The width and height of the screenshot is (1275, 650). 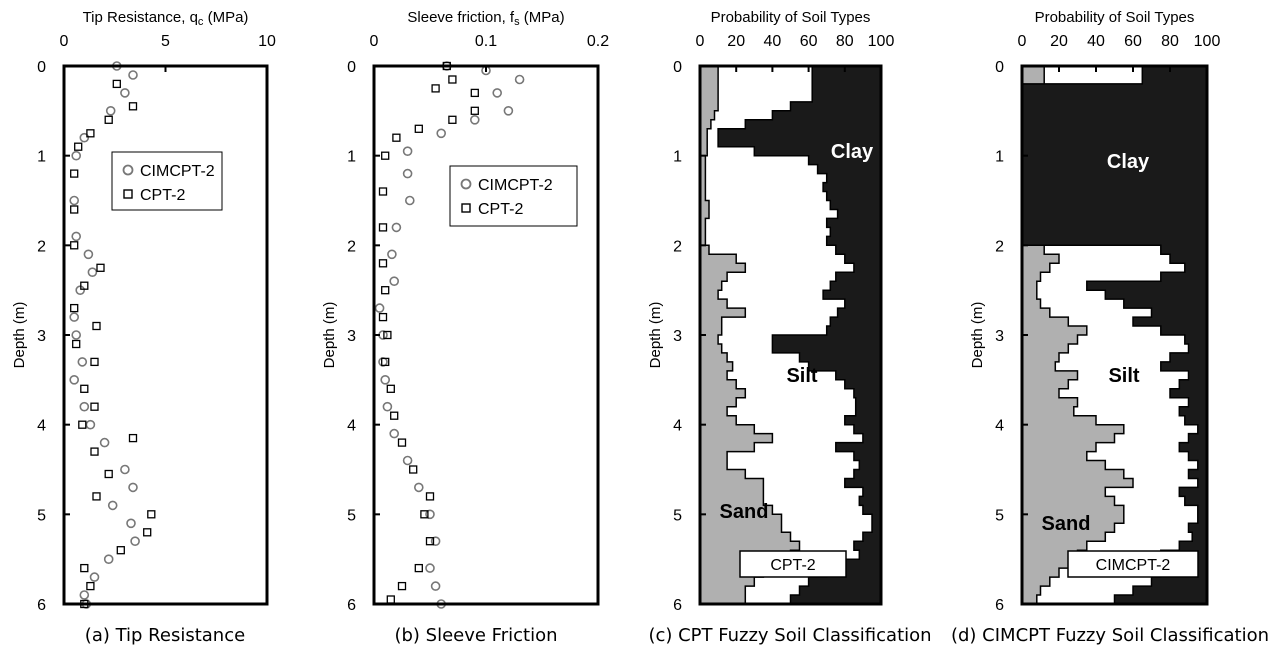 What do you see at coordinates (999, 246) in the screenshot?
I see `y-tick-label: 2` at bounding box center [999, 246].